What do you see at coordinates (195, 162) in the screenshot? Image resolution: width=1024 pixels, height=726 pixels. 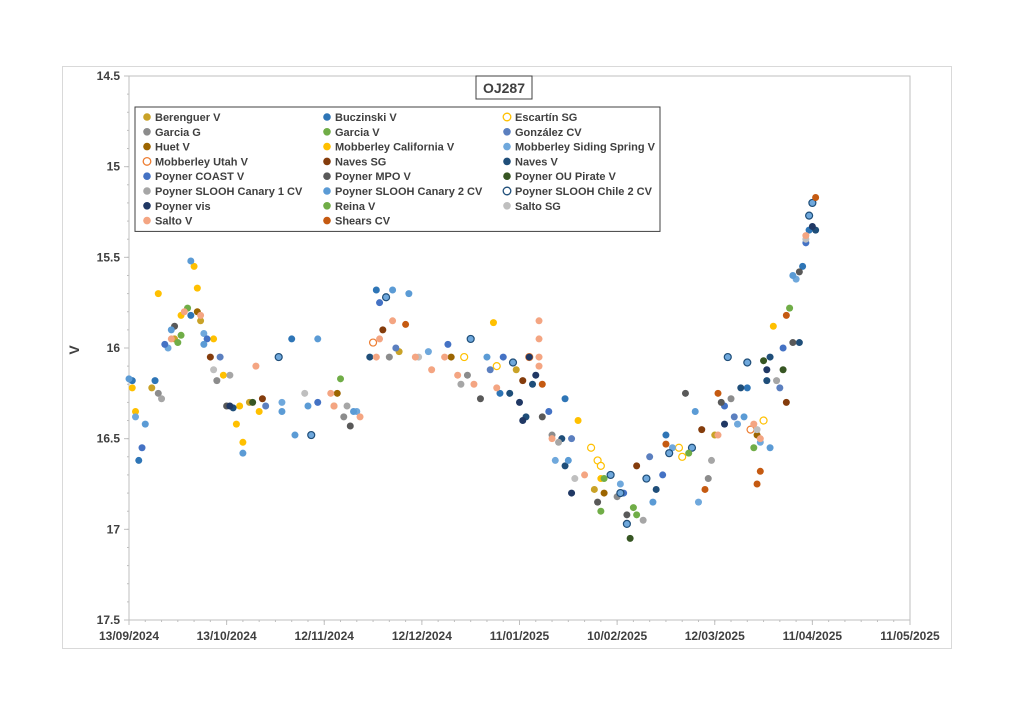 I see `legend-item: Mobberley Utah V` at bounding box center [195, 162].